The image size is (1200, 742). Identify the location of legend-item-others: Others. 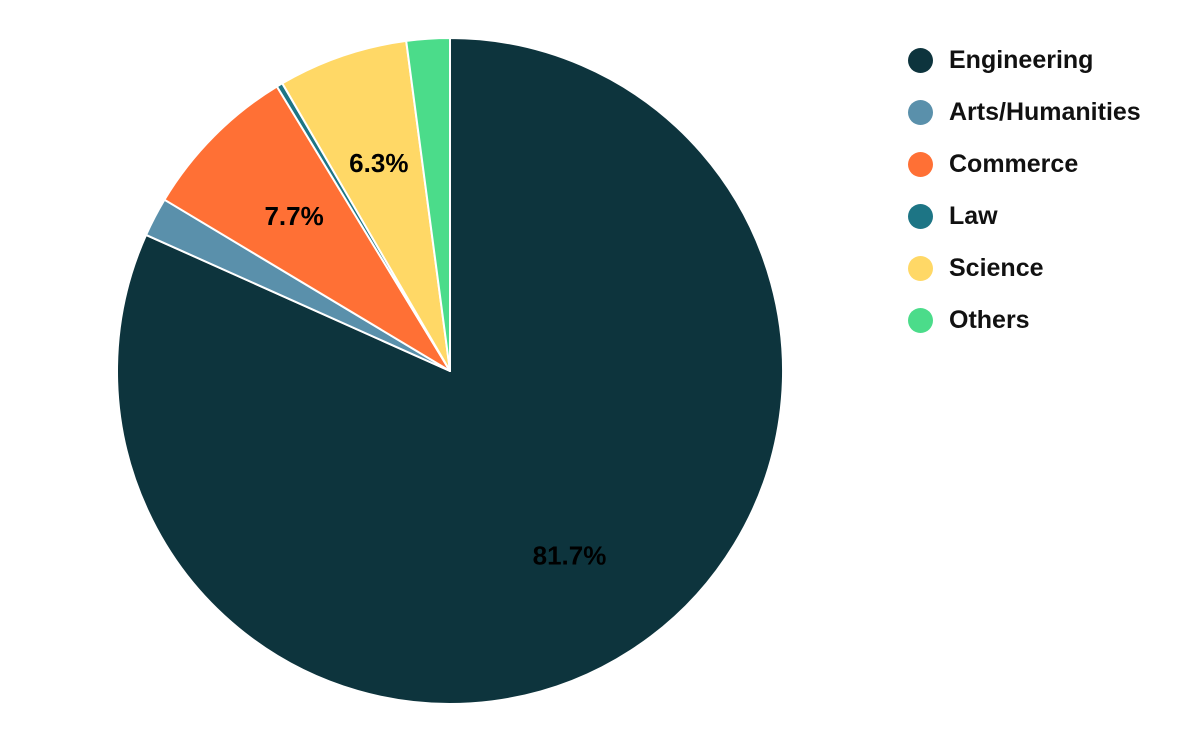
(1024, 320).